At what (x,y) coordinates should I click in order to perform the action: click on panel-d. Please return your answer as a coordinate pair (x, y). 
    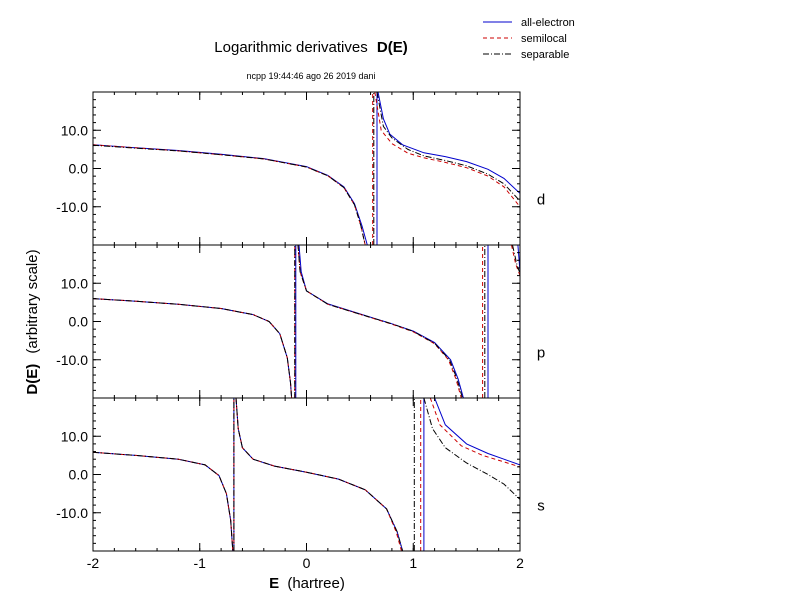
    Looking at the image, I should click on (306, 168).